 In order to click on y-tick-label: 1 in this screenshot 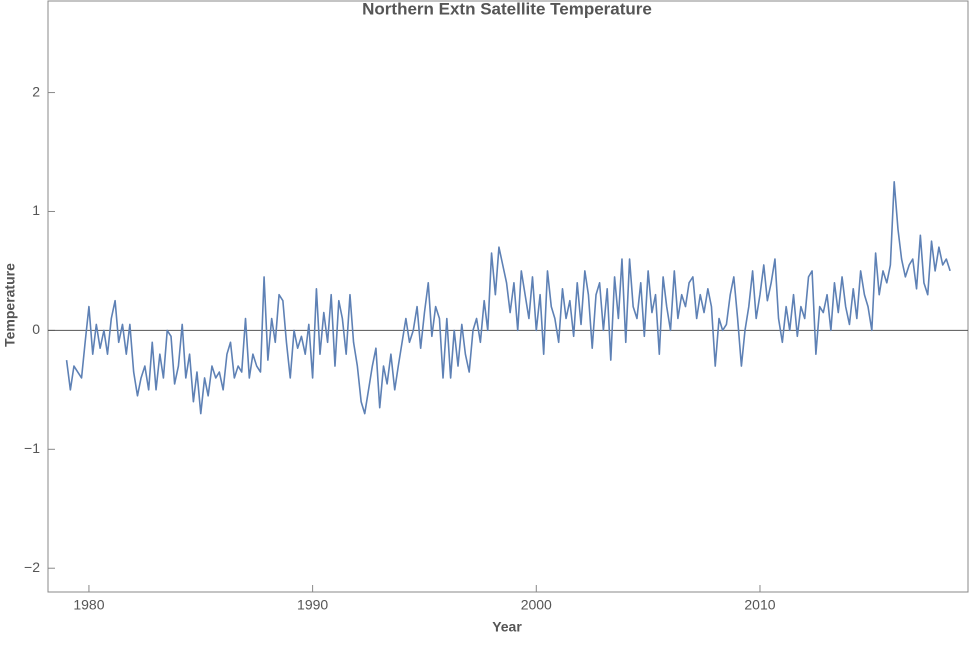, I will do `click(36, 210)`.